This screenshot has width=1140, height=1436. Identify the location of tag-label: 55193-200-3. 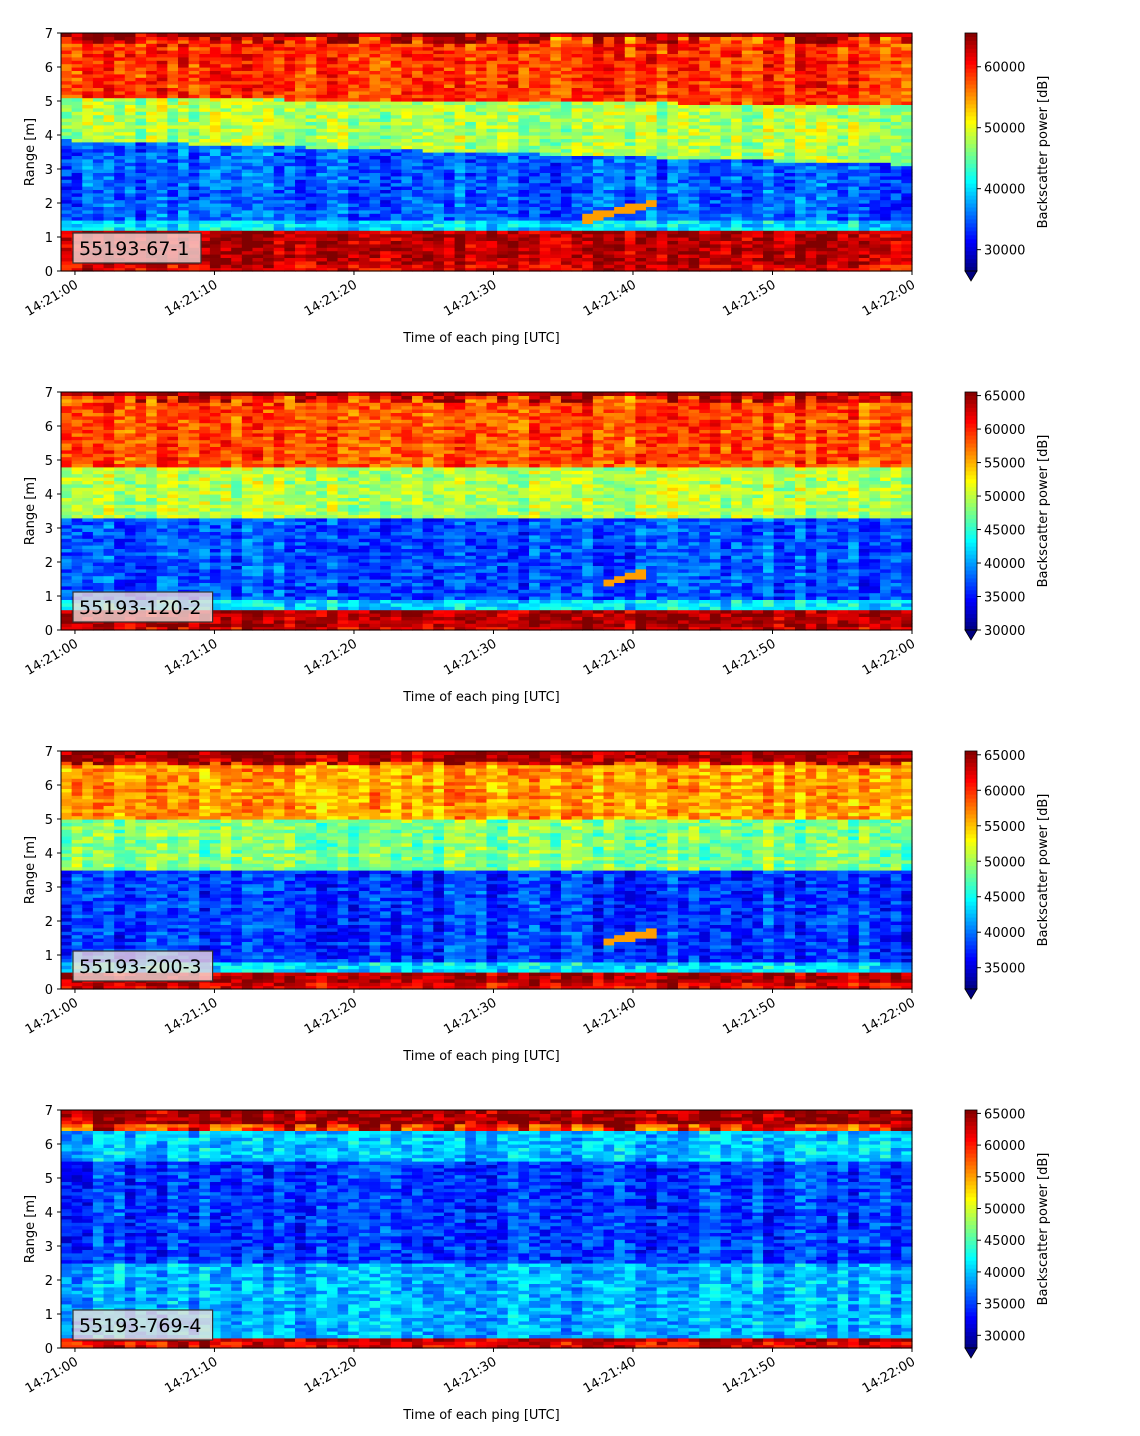
(140, 967).